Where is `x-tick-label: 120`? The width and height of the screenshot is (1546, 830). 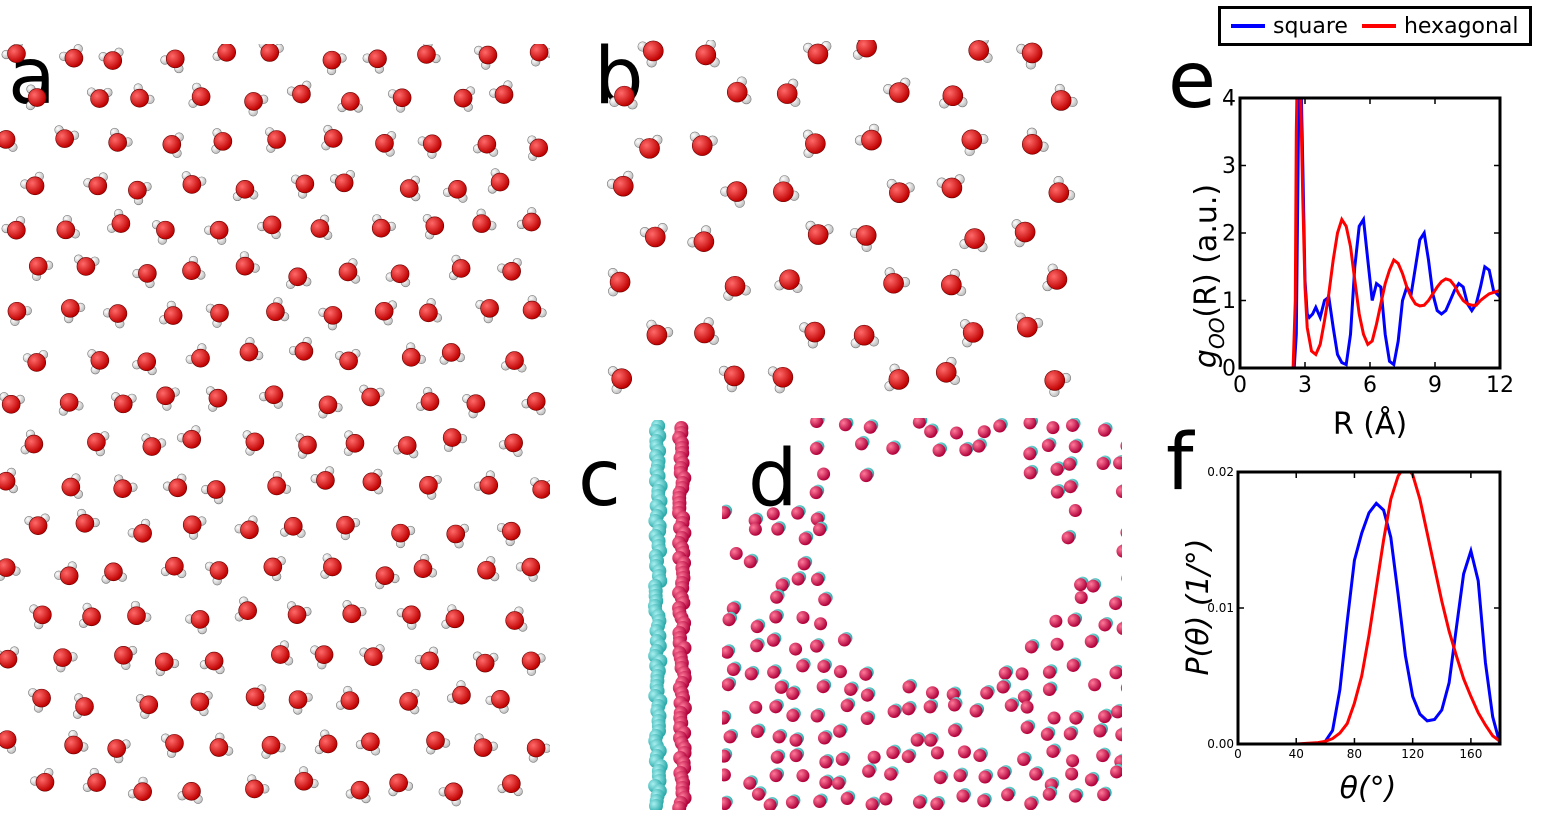 x-tick-label: 120 is located at coordinates (1412, 754).